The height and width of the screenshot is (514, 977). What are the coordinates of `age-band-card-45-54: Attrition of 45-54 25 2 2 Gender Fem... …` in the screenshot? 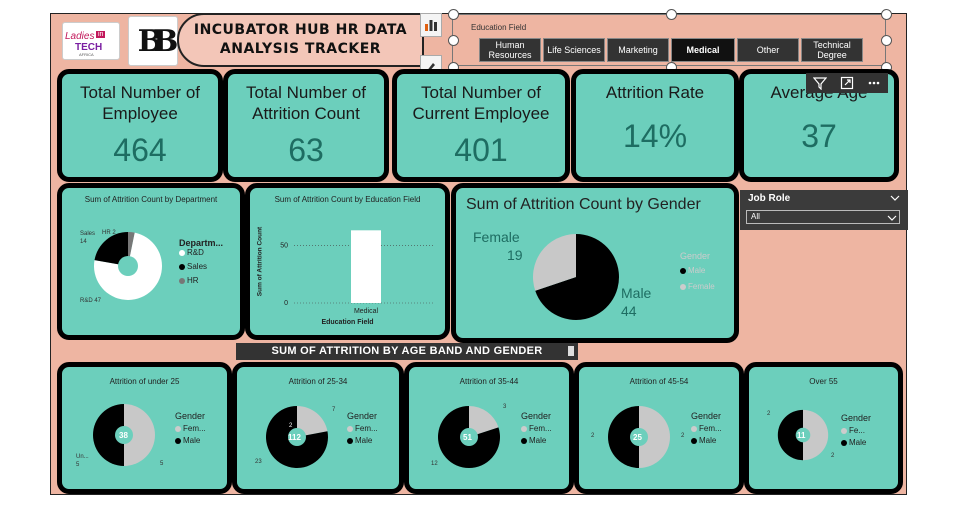 It's located at (659, 428).